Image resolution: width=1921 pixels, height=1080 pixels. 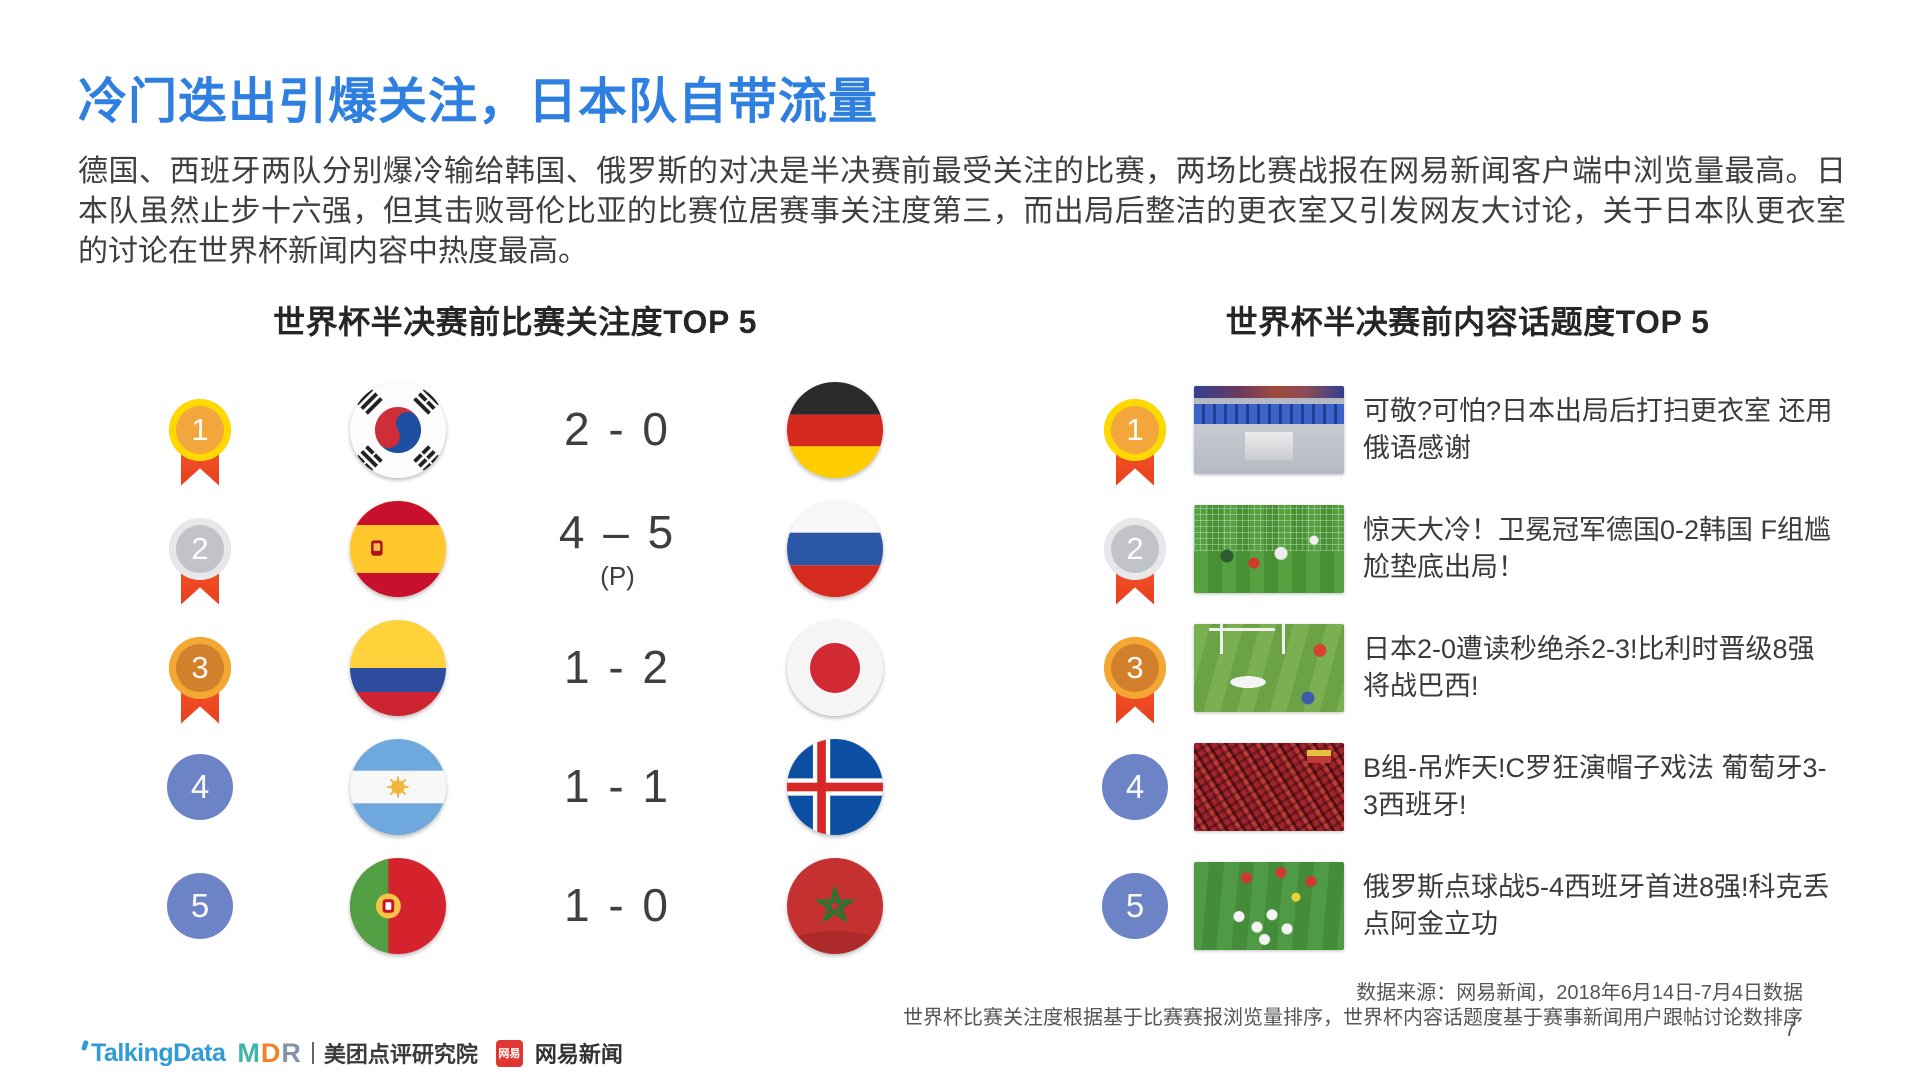 What do you see at coordinates (478, 102) in the screenshot?
I see `page-title: 冷门迭出引爆关注，日本队自带流量` at bounding box center [478, 102].